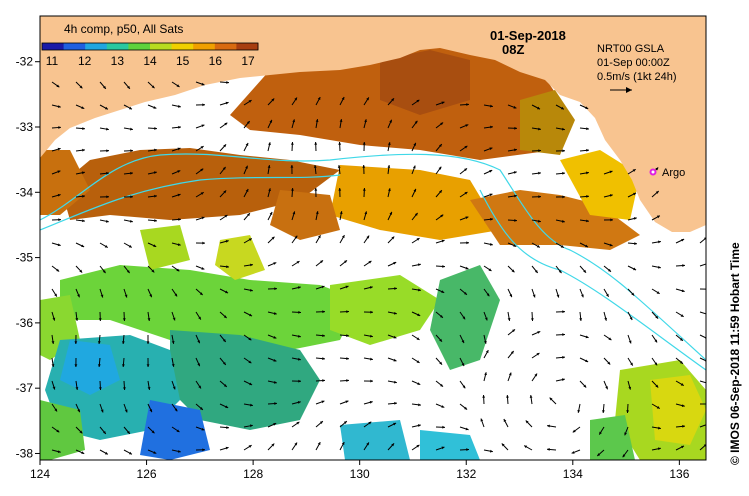 The height and width of the screenshot is (496, 749). Describe the element at coordinates (216, 61) in the screenshot. I see `colorbar-tick-label: 16` at that location.